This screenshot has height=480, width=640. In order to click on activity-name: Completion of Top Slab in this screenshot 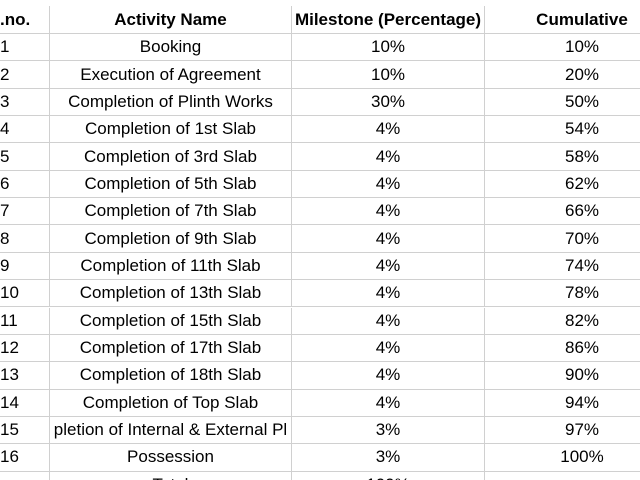, I will do `click(171, 403)`.